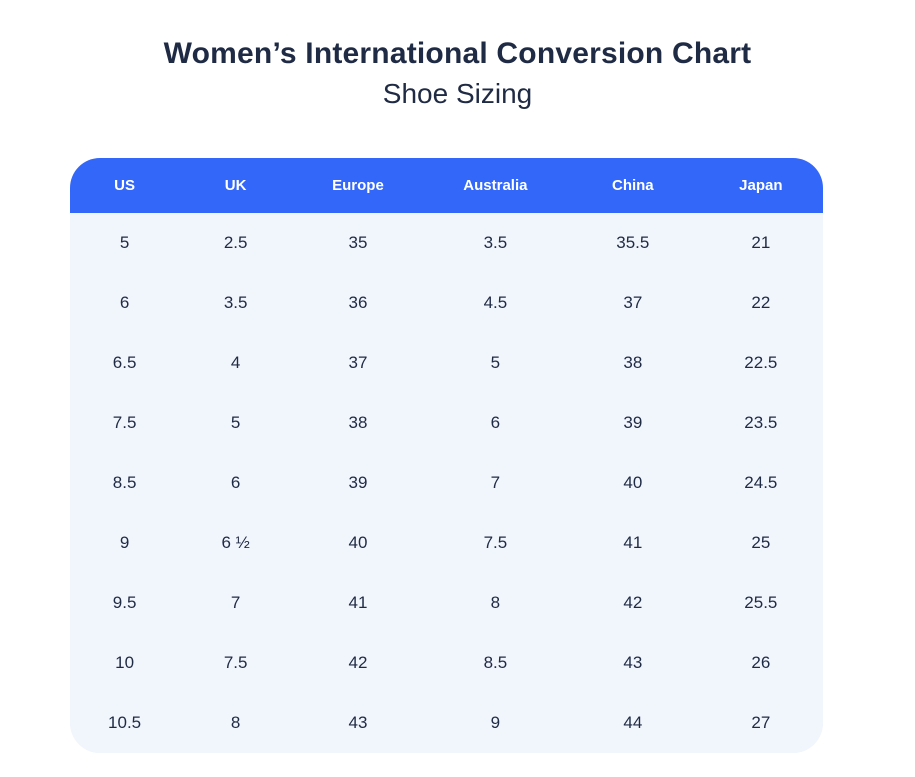 Image resolution: width=915 pixels, height=777 pixels. I want to click on column-header-uk: UK, so click(235, 185).